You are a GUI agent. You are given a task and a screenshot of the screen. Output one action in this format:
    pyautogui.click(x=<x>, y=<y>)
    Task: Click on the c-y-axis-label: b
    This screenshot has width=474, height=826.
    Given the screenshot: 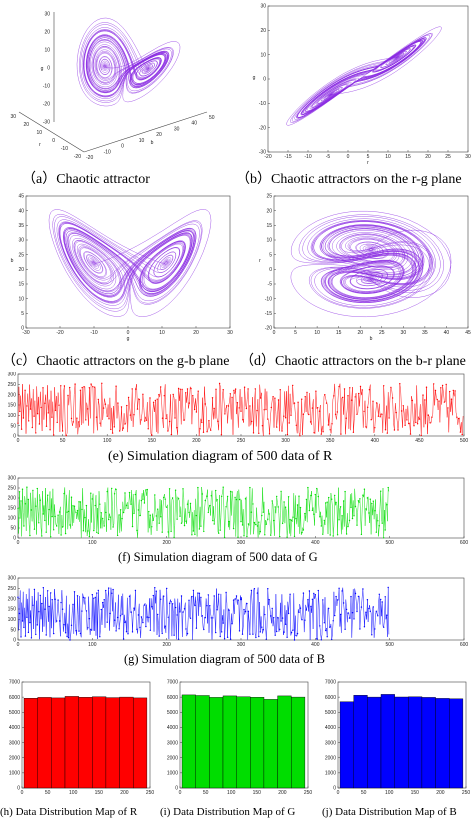 What is the action you would take?
    pyautogui.click(x=12, y=261)
    